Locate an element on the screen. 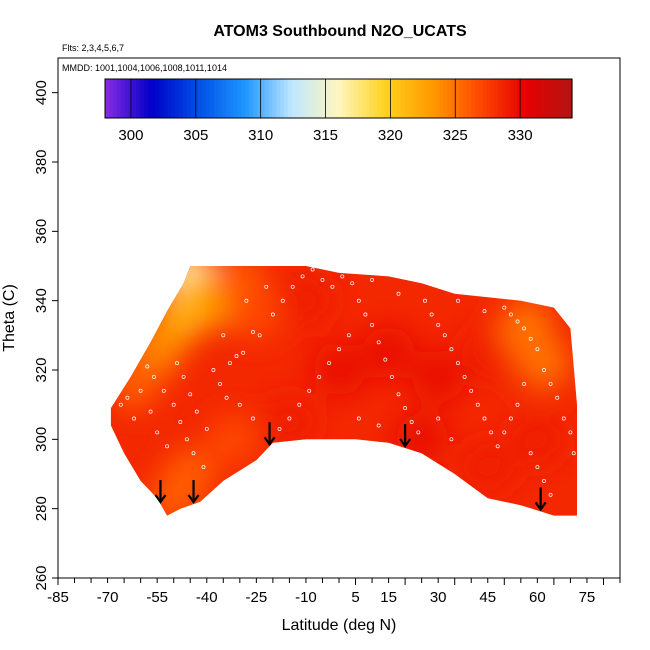 This screenshot has height=650, width=650. x-tick-label: 15 is located at coordinates (388, 597).